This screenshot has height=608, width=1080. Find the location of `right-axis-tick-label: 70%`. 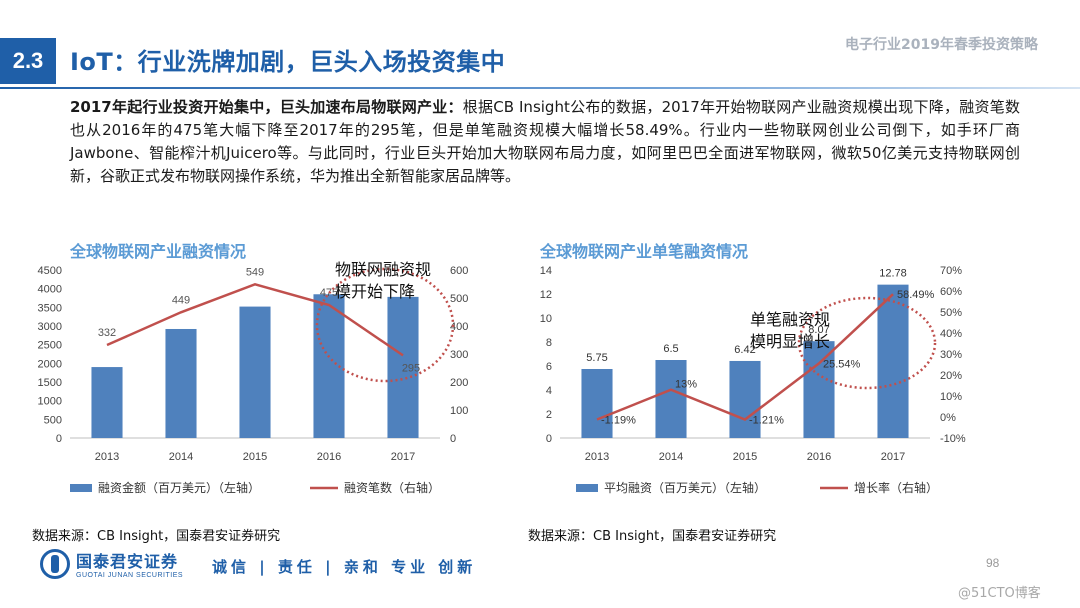

right-axis-tick-label: 70% is located at coordinates (951, 271).